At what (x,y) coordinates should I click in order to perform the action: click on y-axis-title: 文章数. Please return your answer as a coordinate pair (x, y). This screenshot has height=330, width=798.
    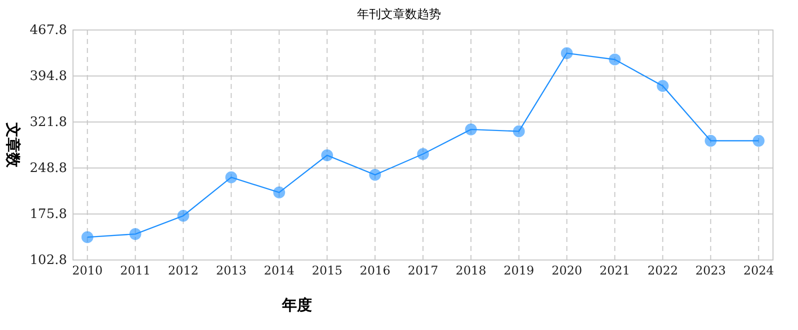
    Looking at the image, I should click on (13, 145).